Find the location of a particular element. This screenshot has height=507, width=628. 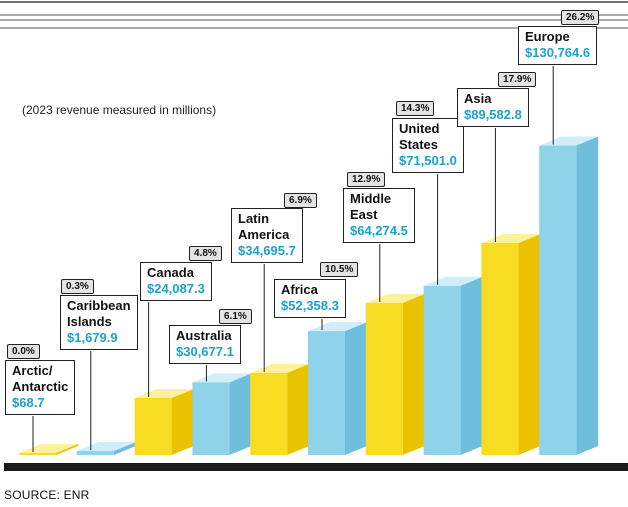

share-badge-3: 4.8% is located at coordinates (205, 253).